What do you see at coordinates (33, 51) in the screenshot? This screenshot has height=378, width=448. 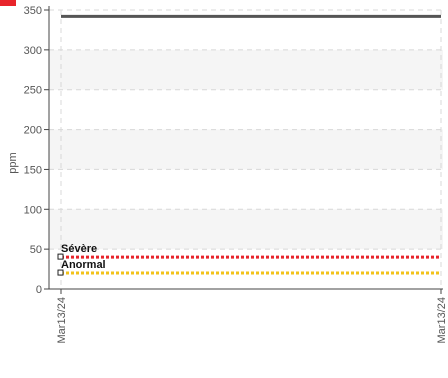 I see `y-tick-label: 300` at bounding box center [33, 51].